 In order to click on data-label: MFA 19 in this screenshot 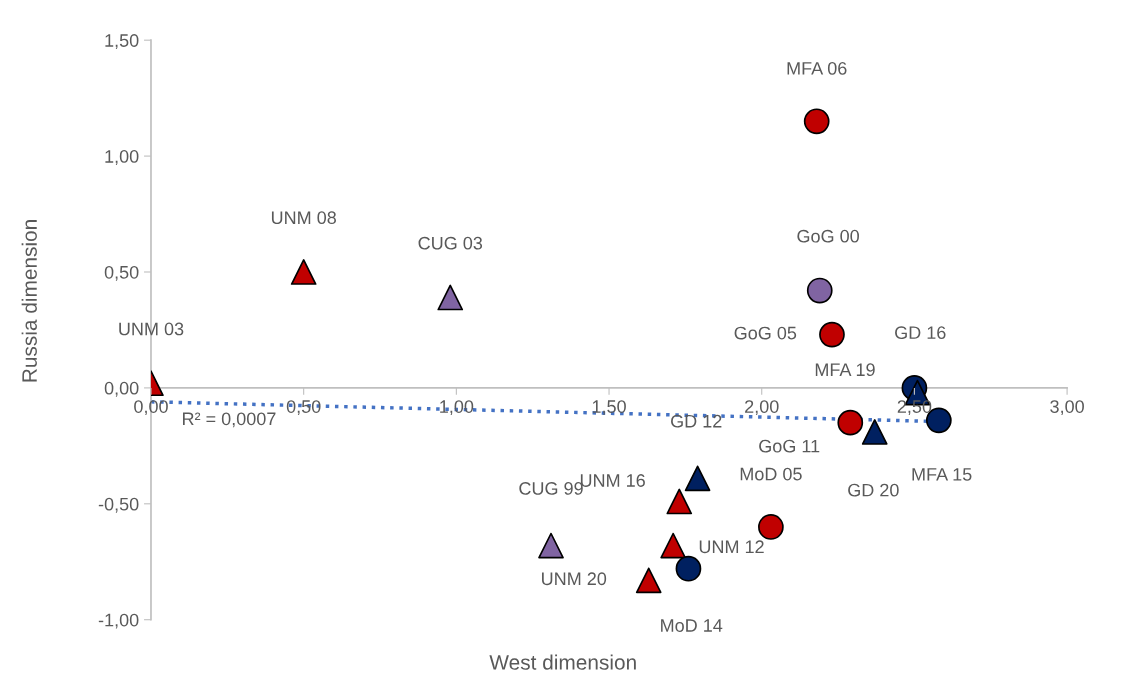, I will do `click(845, 370)`.